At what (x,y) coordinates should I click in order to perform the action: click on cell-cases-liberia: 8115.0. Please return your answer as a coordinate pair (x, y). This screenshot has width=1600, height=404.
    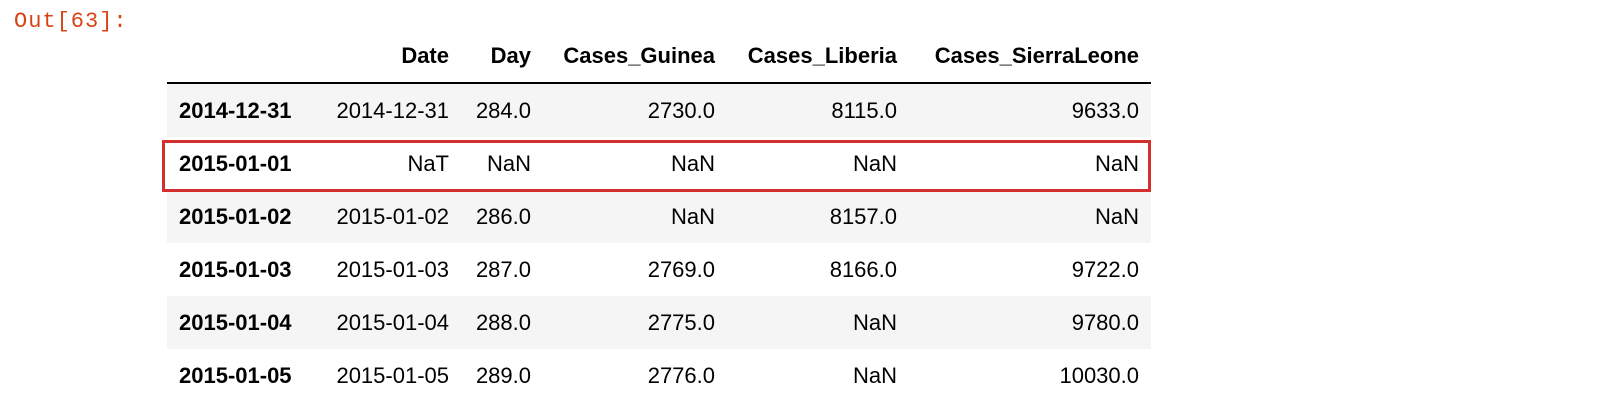
    Looking at the image, I should click on (864, 110).